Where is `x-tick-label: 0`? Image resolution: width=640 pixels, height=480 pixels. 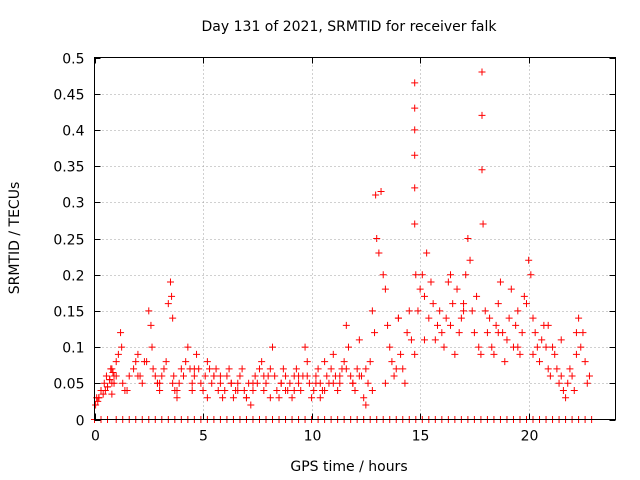 x-tick-label: 0 is located at coordinates (95, 437).